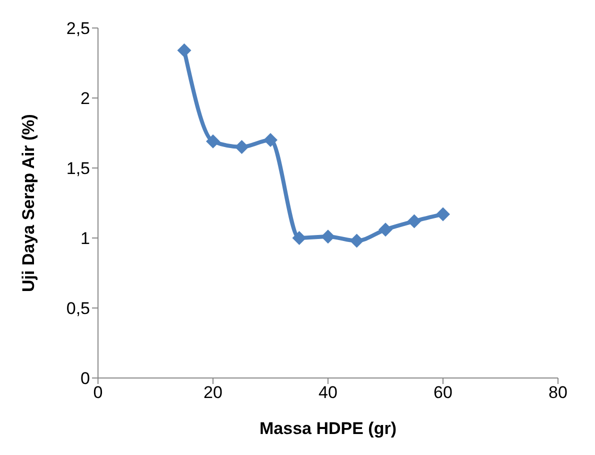 This screenshot has width=595, height=455. What do you see at coordinates (328, 428) in the screenshot?
I see `x-axis-title: Massa HDPE (gr)` at bounding box center [328, 428].